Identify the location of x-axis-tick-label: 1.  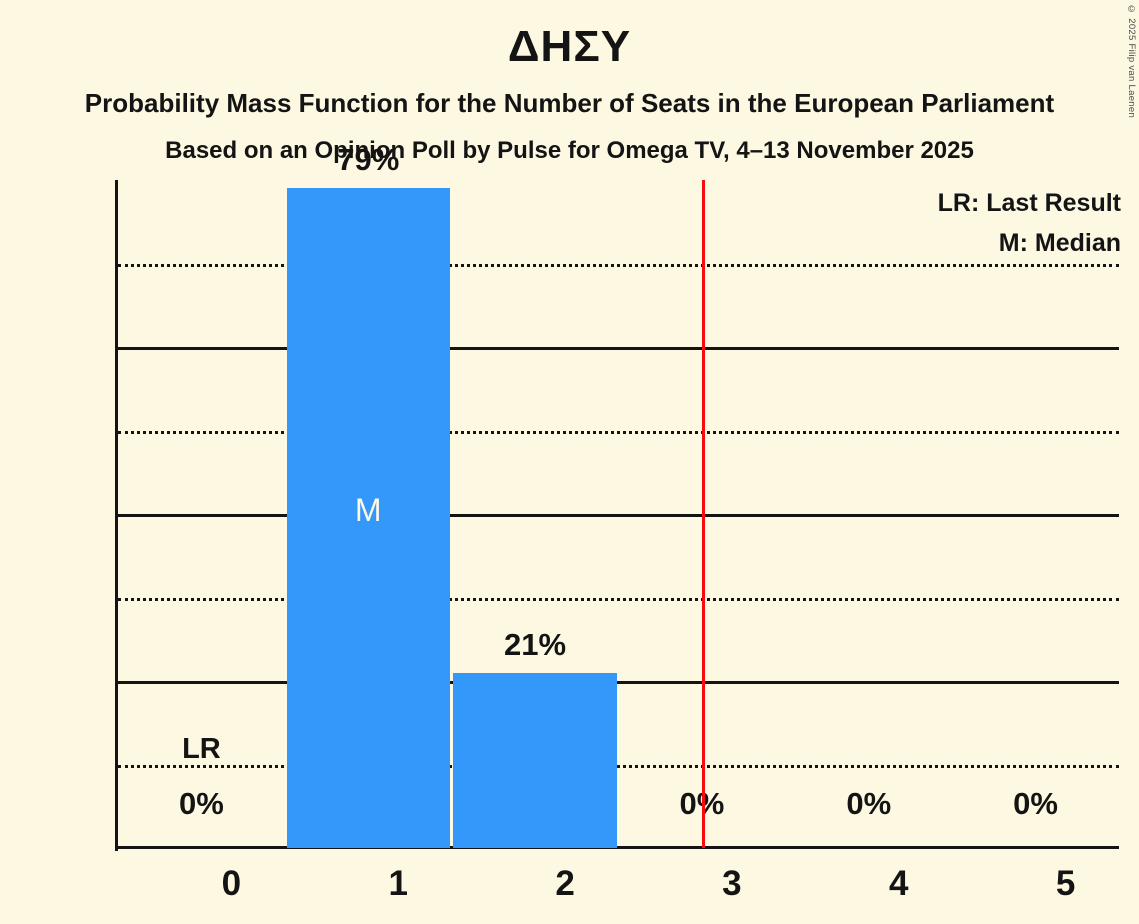
(398, 883).